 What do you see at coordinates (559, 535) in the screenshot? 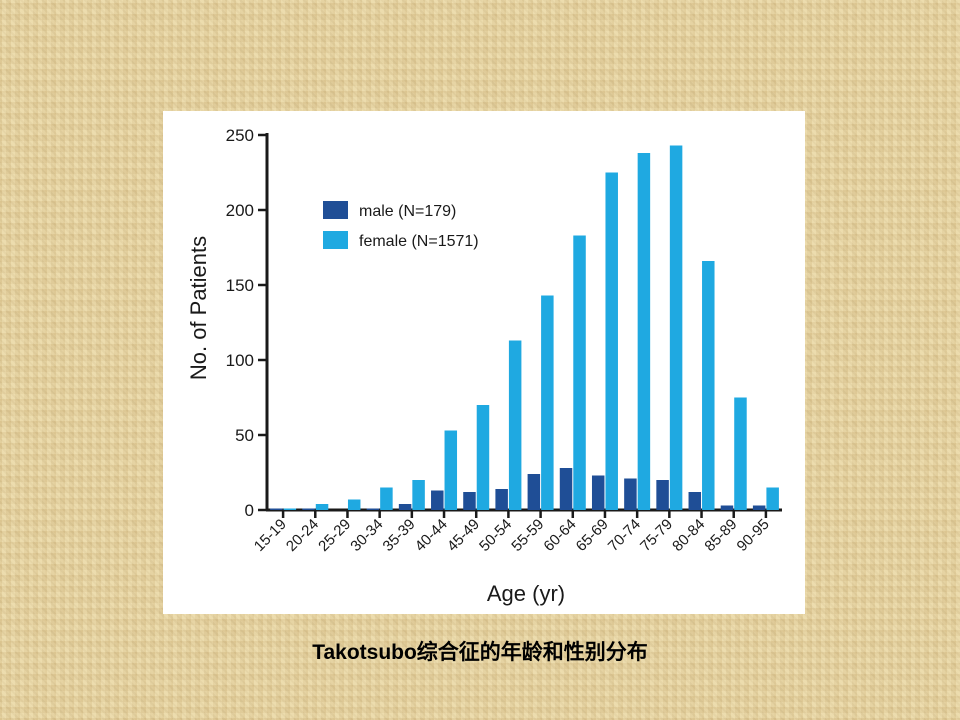
I see `x-tick-label: 60-64` at bounding box center [559, 535].